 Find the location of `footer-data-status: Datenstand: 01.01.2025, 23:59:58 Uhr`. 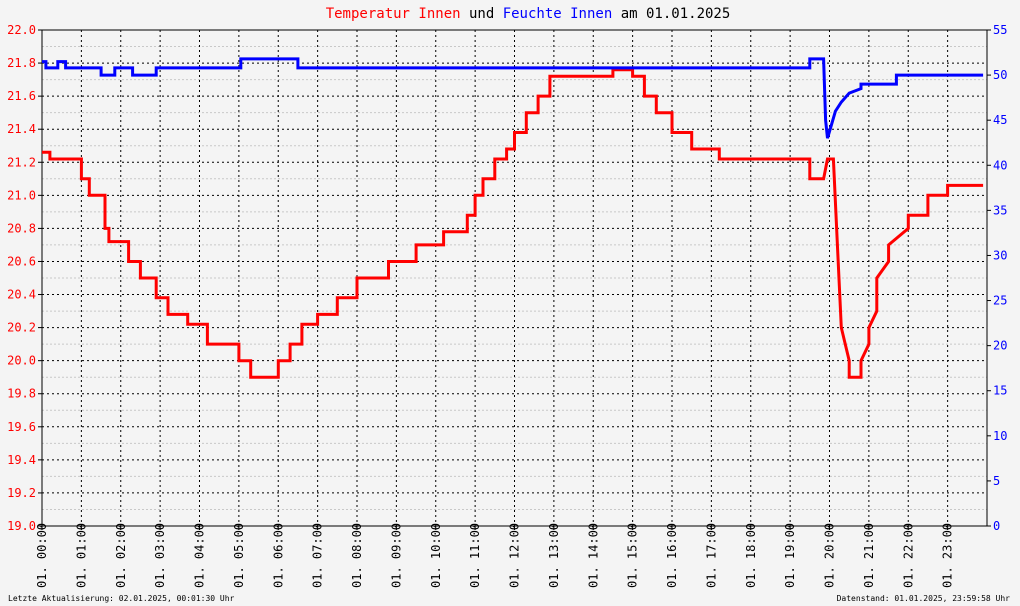

footer-data-status: Datenstand: 01.01.2025, 23:59:58 Uhr is located at coordinates (924, 598).